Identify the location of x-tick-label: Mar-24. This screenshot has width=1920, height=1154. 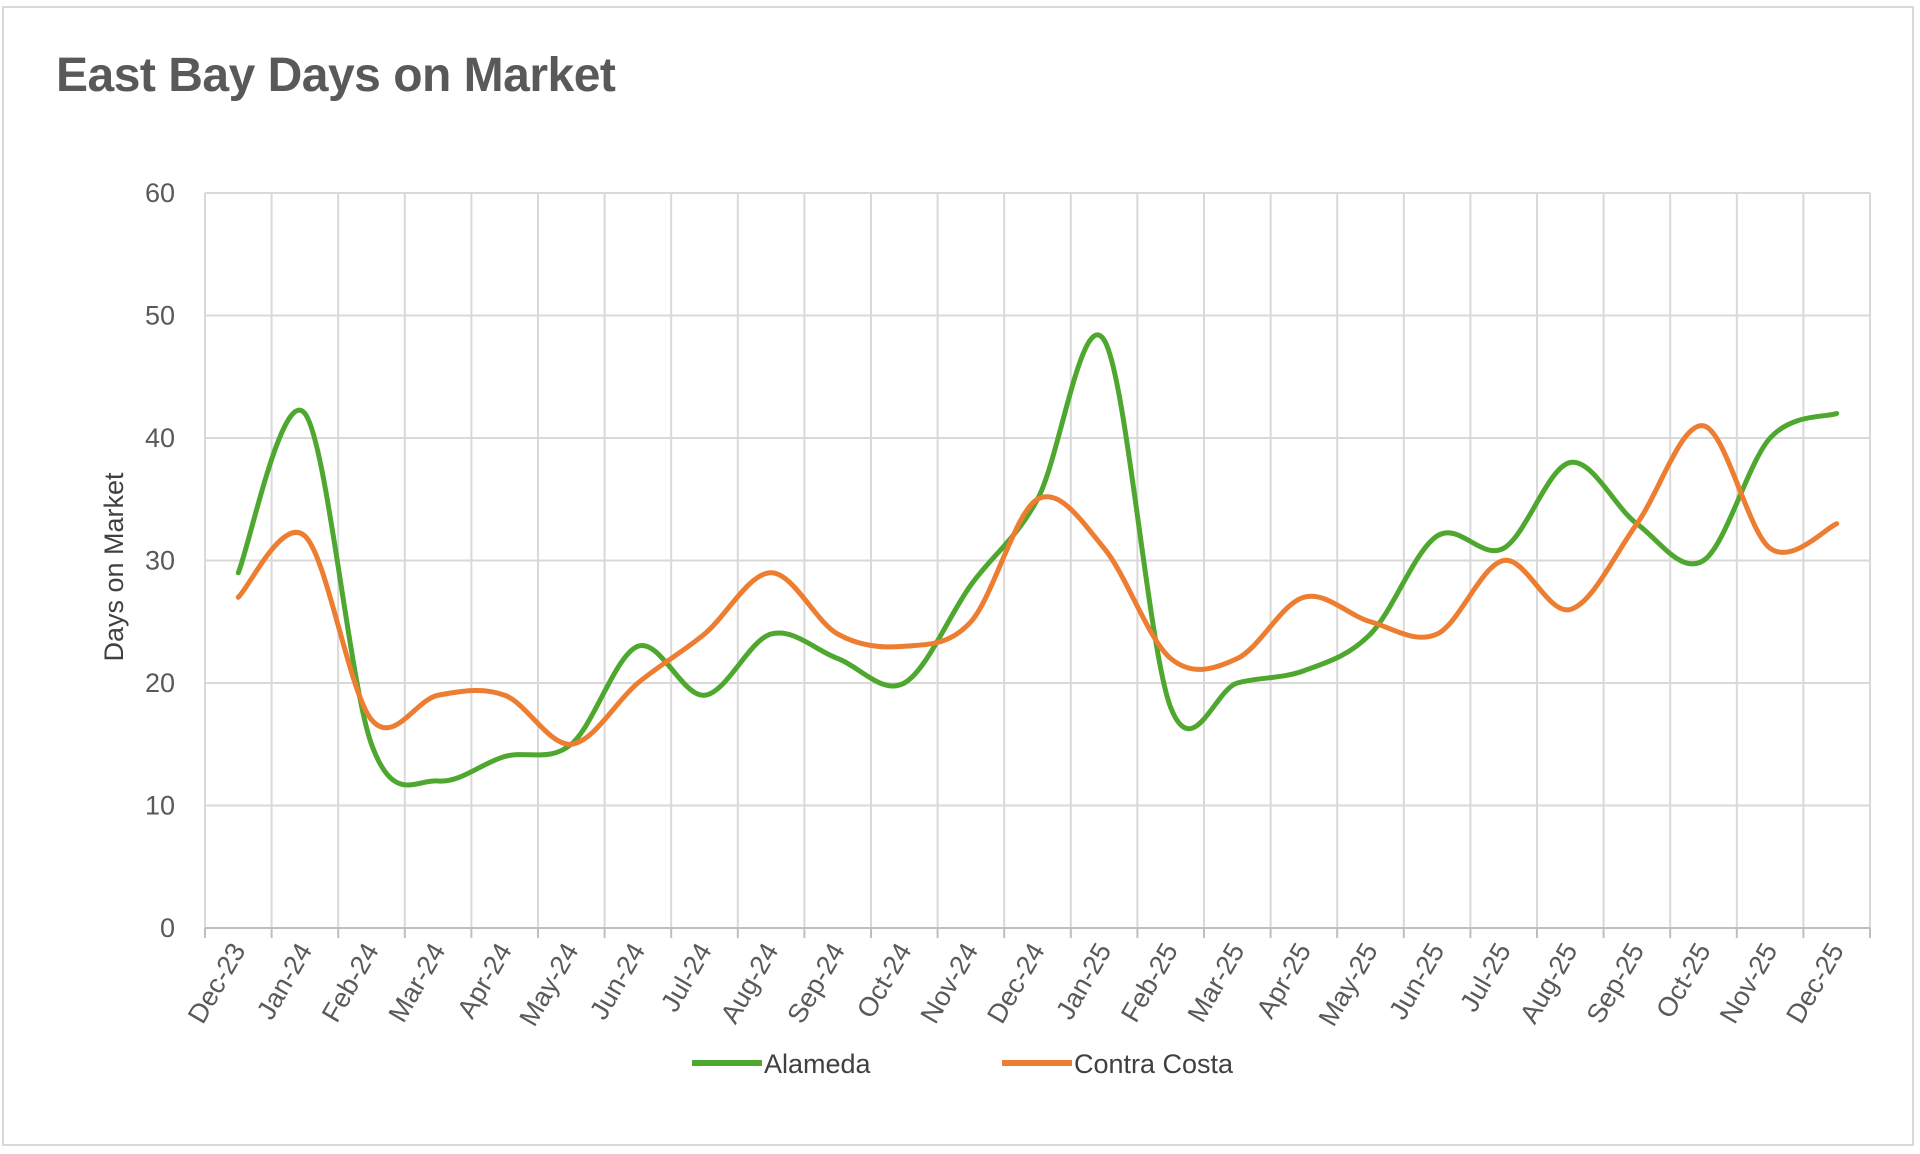
(417, 982).